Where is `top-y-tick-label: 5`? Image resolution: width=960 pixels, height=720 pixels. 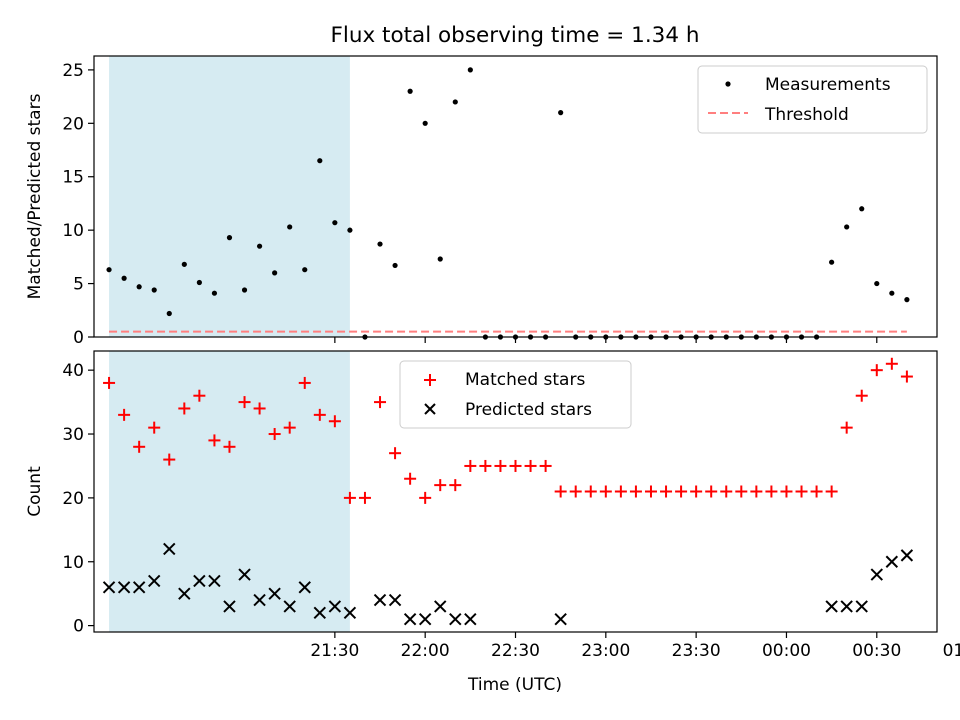 top-y-tick-label: 5 is located at coordinates (78, 285).